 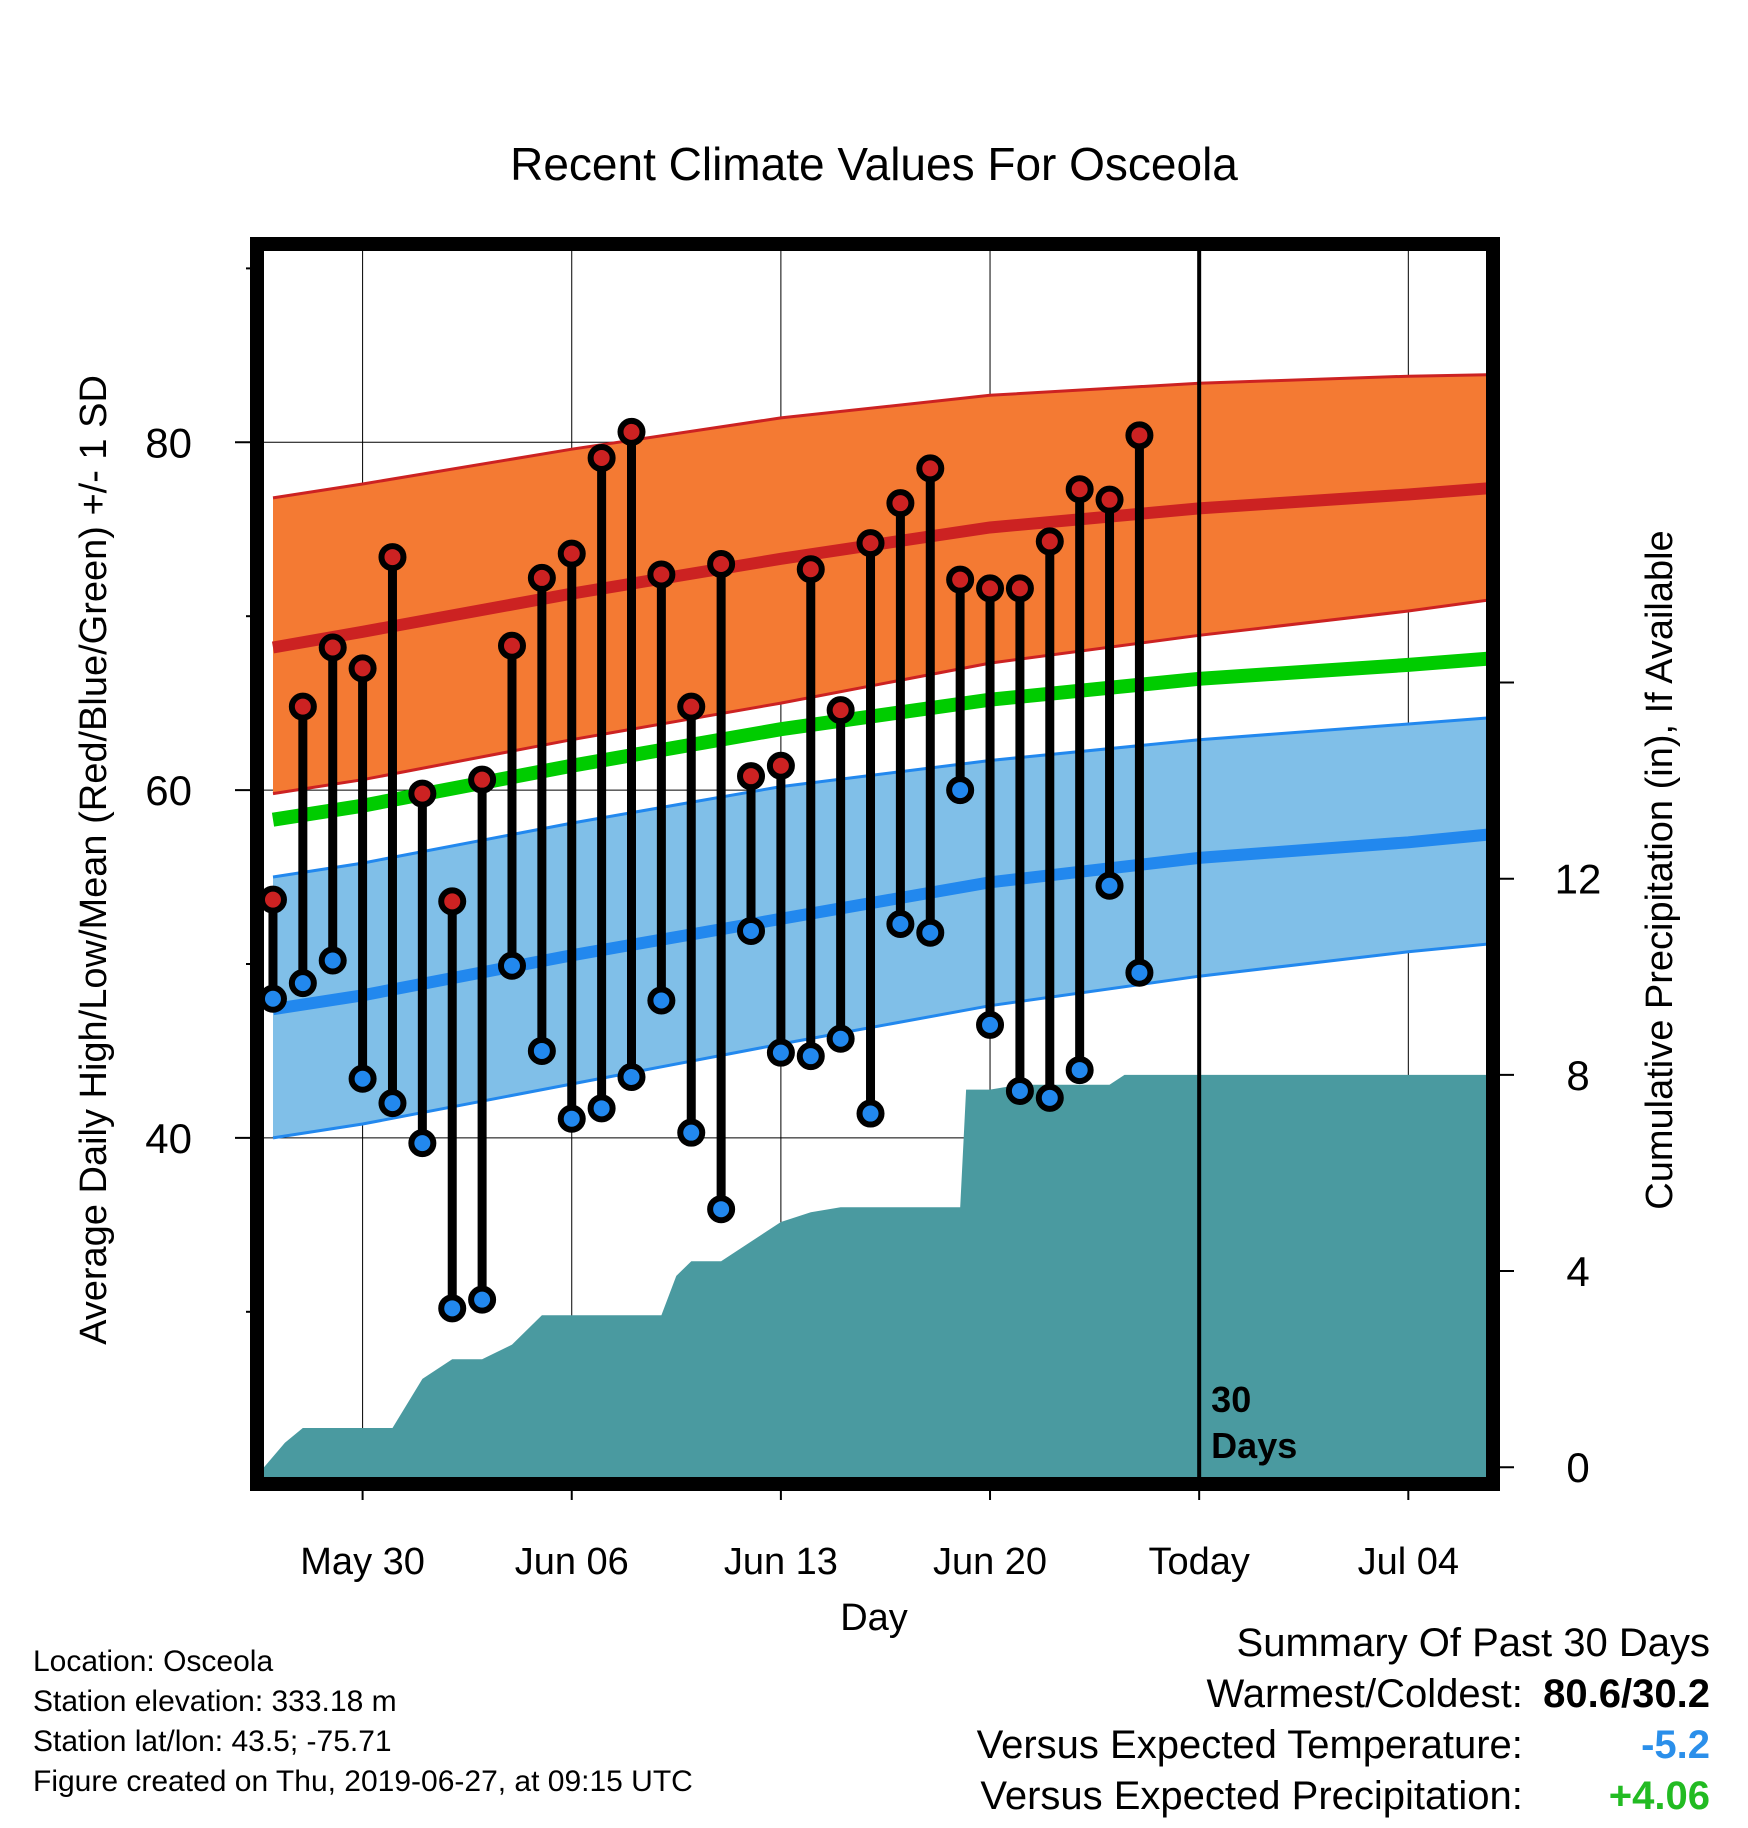 I want to click on low-upper-edge, so click(x=879, y=797).